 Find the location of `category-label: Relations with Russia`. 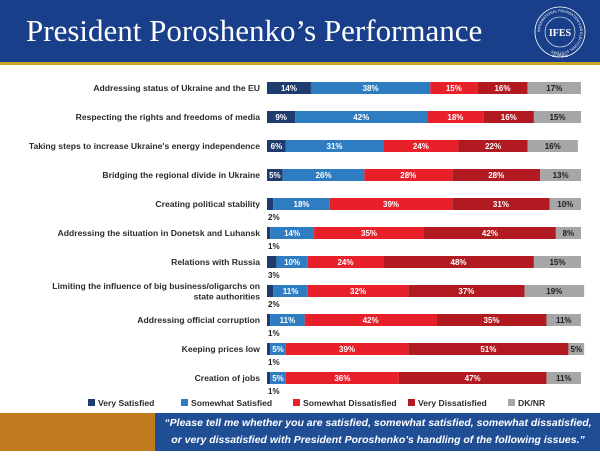

category-label: Relations with Russia is located at coordinates (215, 262).